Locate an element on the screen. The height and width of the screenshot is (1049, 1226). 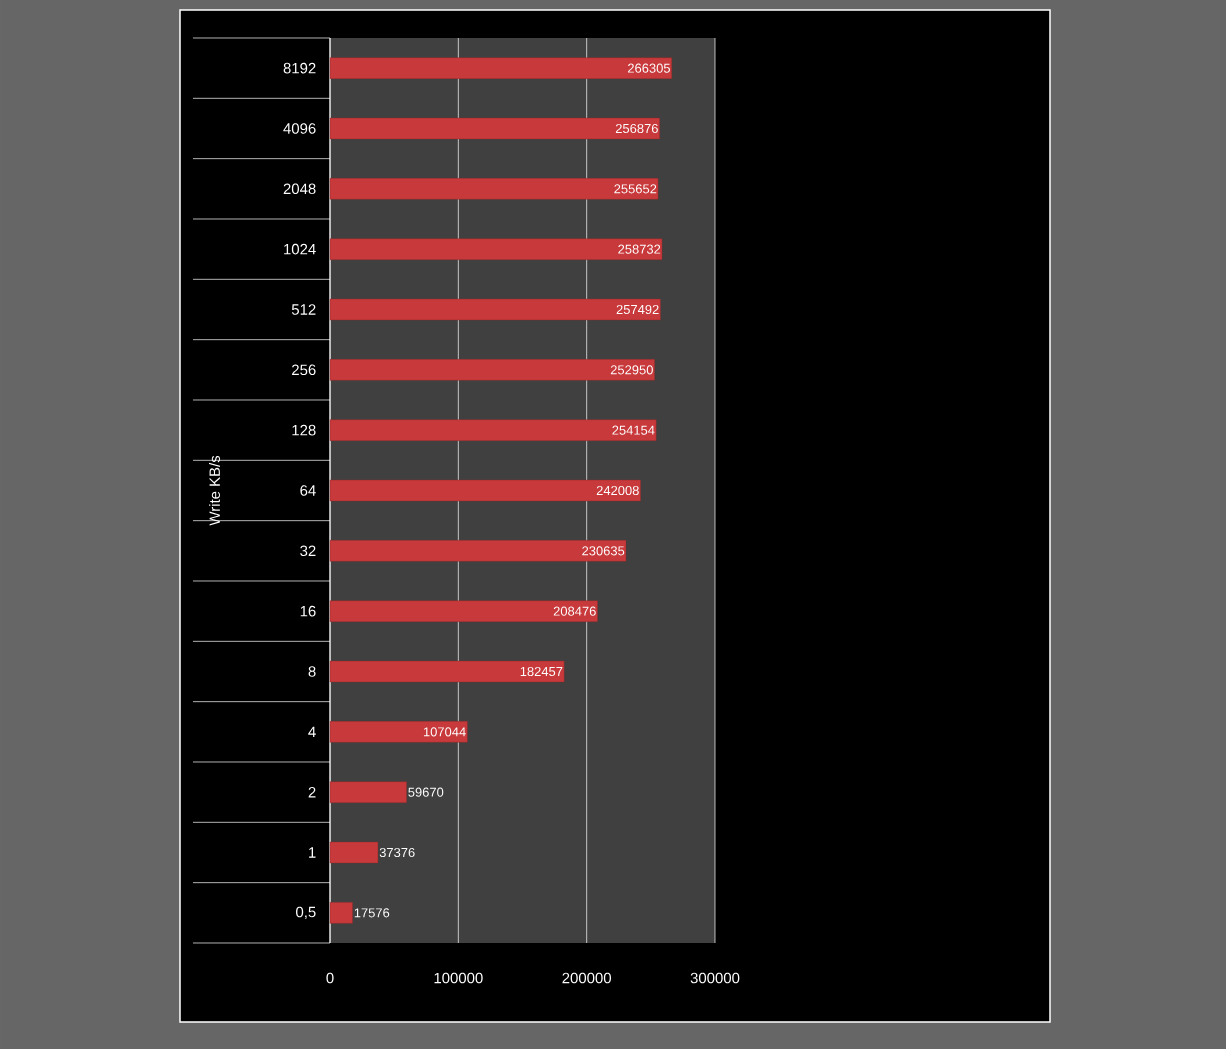
x-tick-label: 200000 is located at coordinates (586, 978).